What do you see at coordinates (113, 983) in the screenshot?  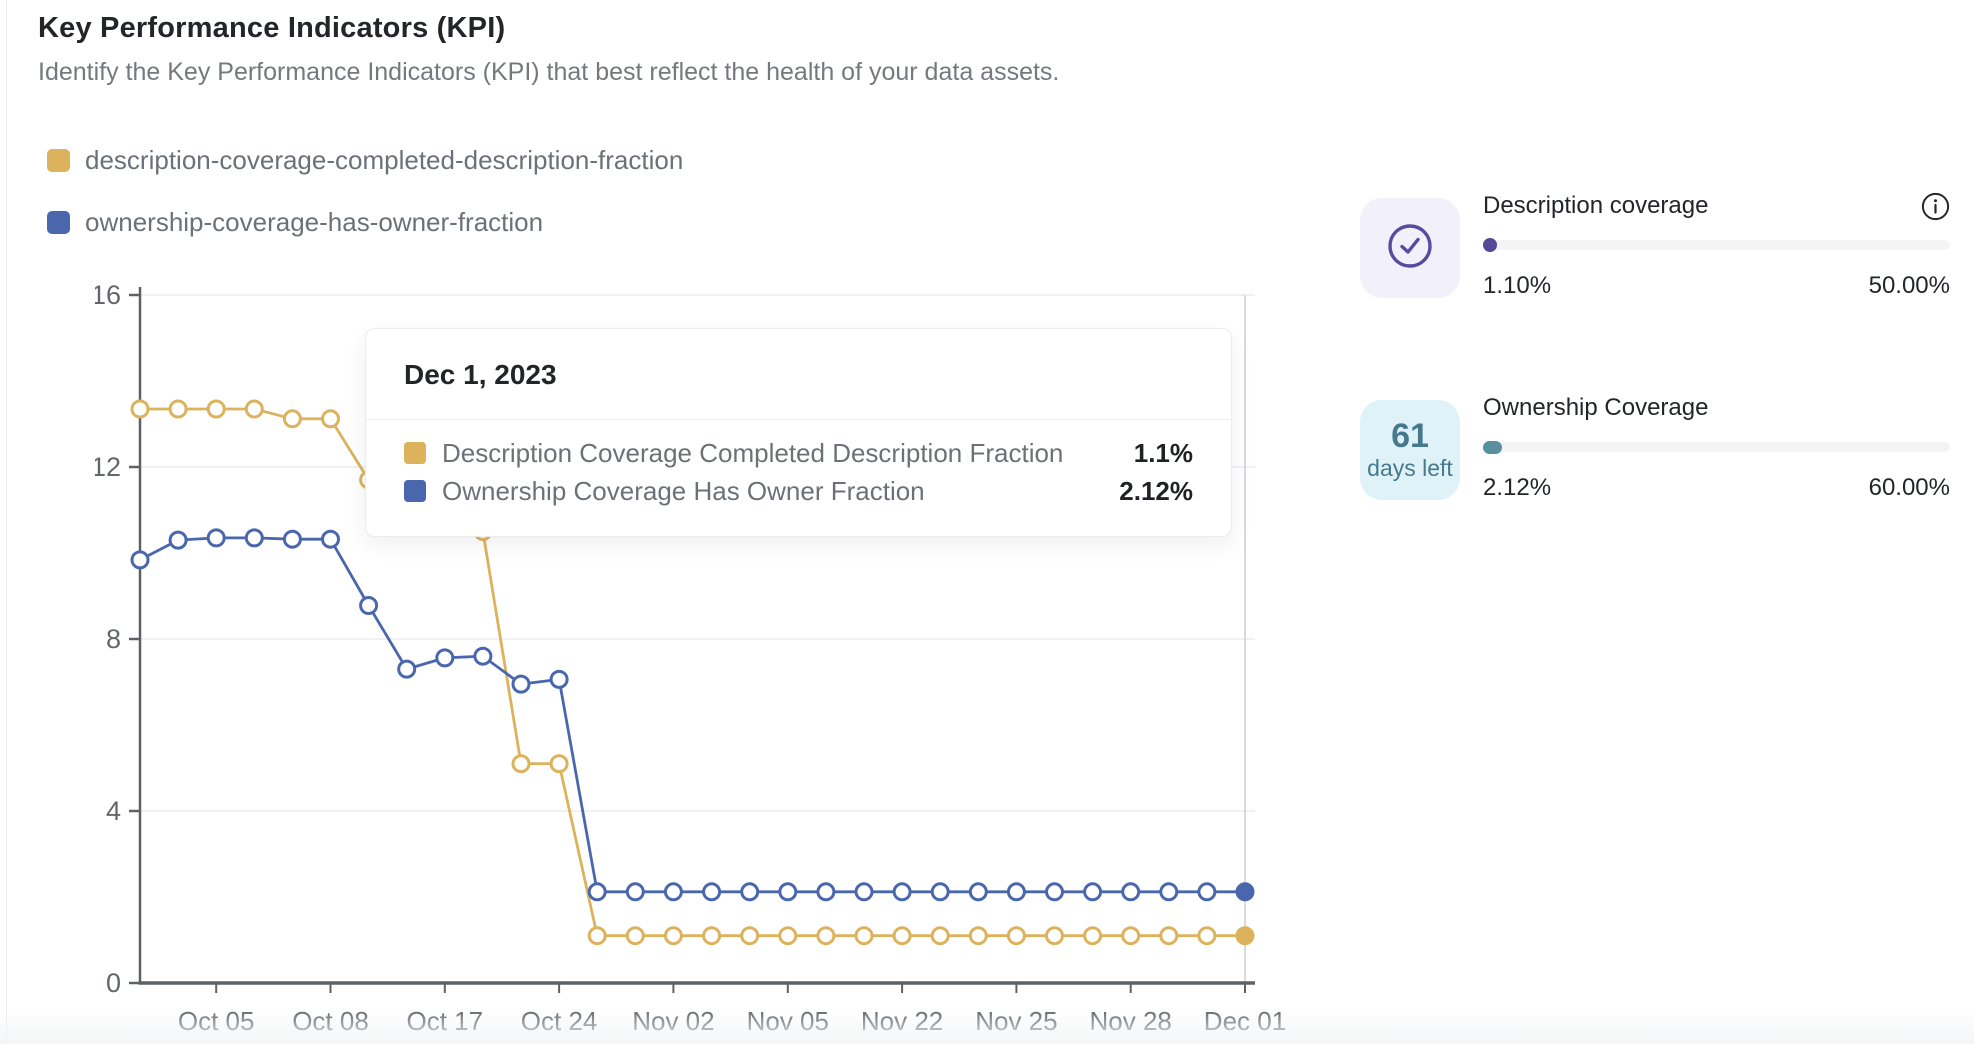 I see `svg-text: 0` at bounding box center [113, 983].